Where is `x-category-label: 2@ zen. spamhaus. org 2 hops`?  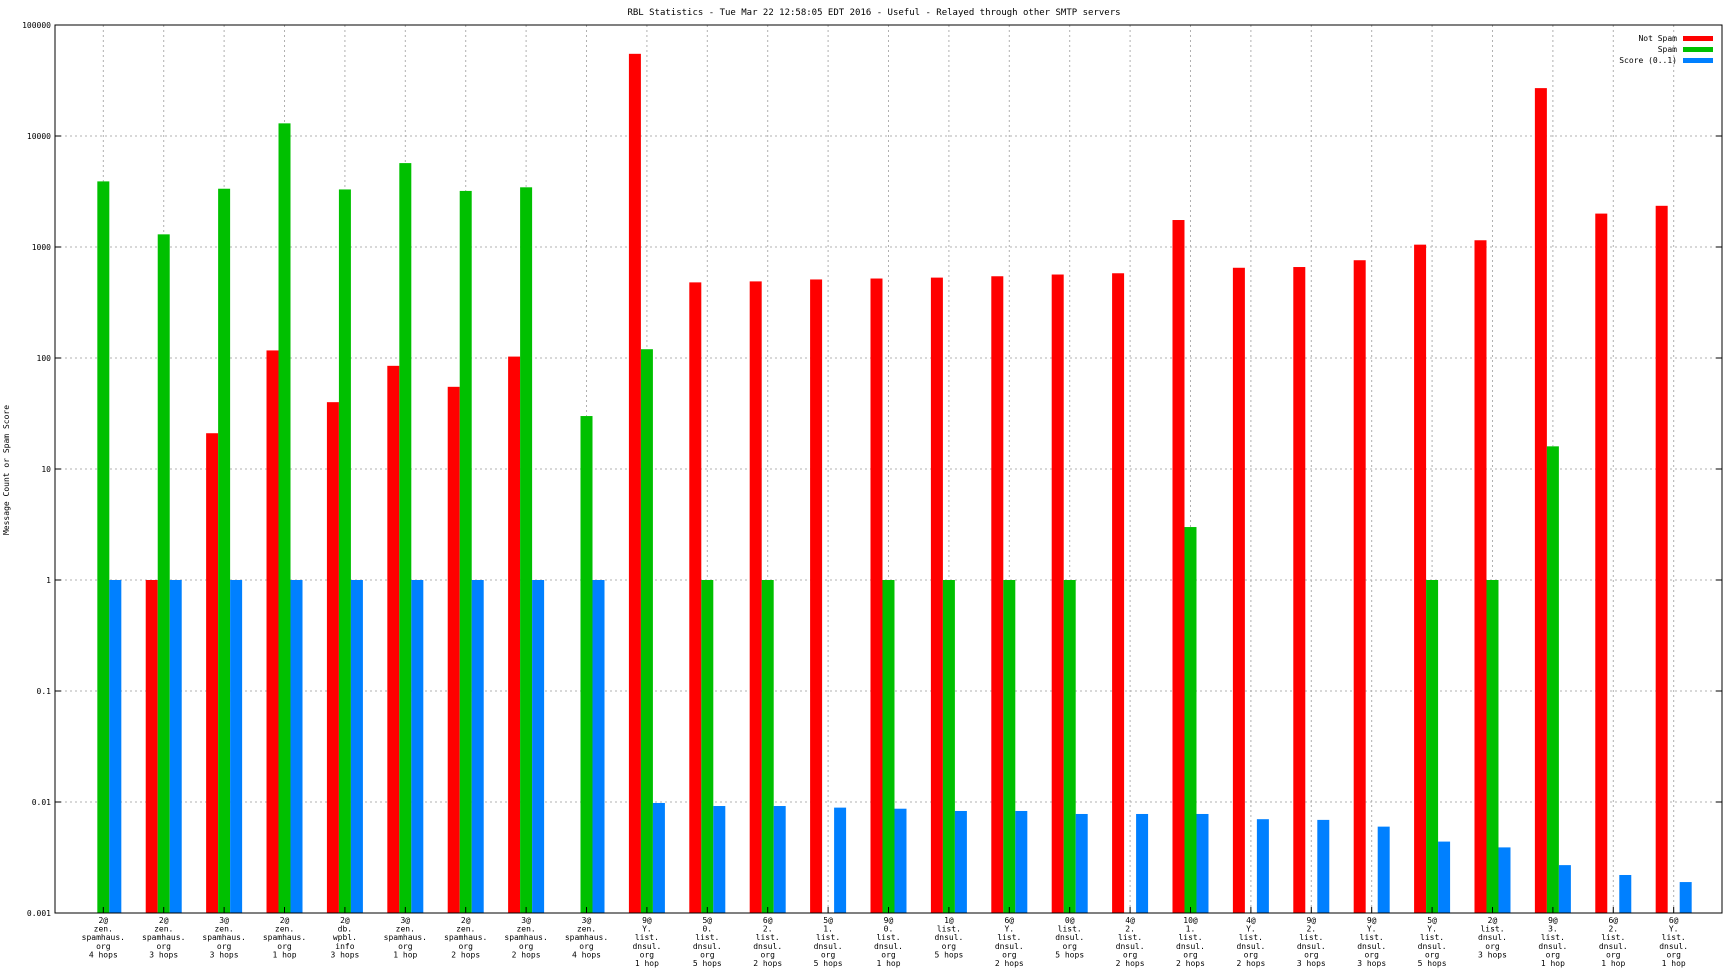 x-category-label: 2@ zen. spamhaus. org 2 hops is located at coordinates (465, 937).